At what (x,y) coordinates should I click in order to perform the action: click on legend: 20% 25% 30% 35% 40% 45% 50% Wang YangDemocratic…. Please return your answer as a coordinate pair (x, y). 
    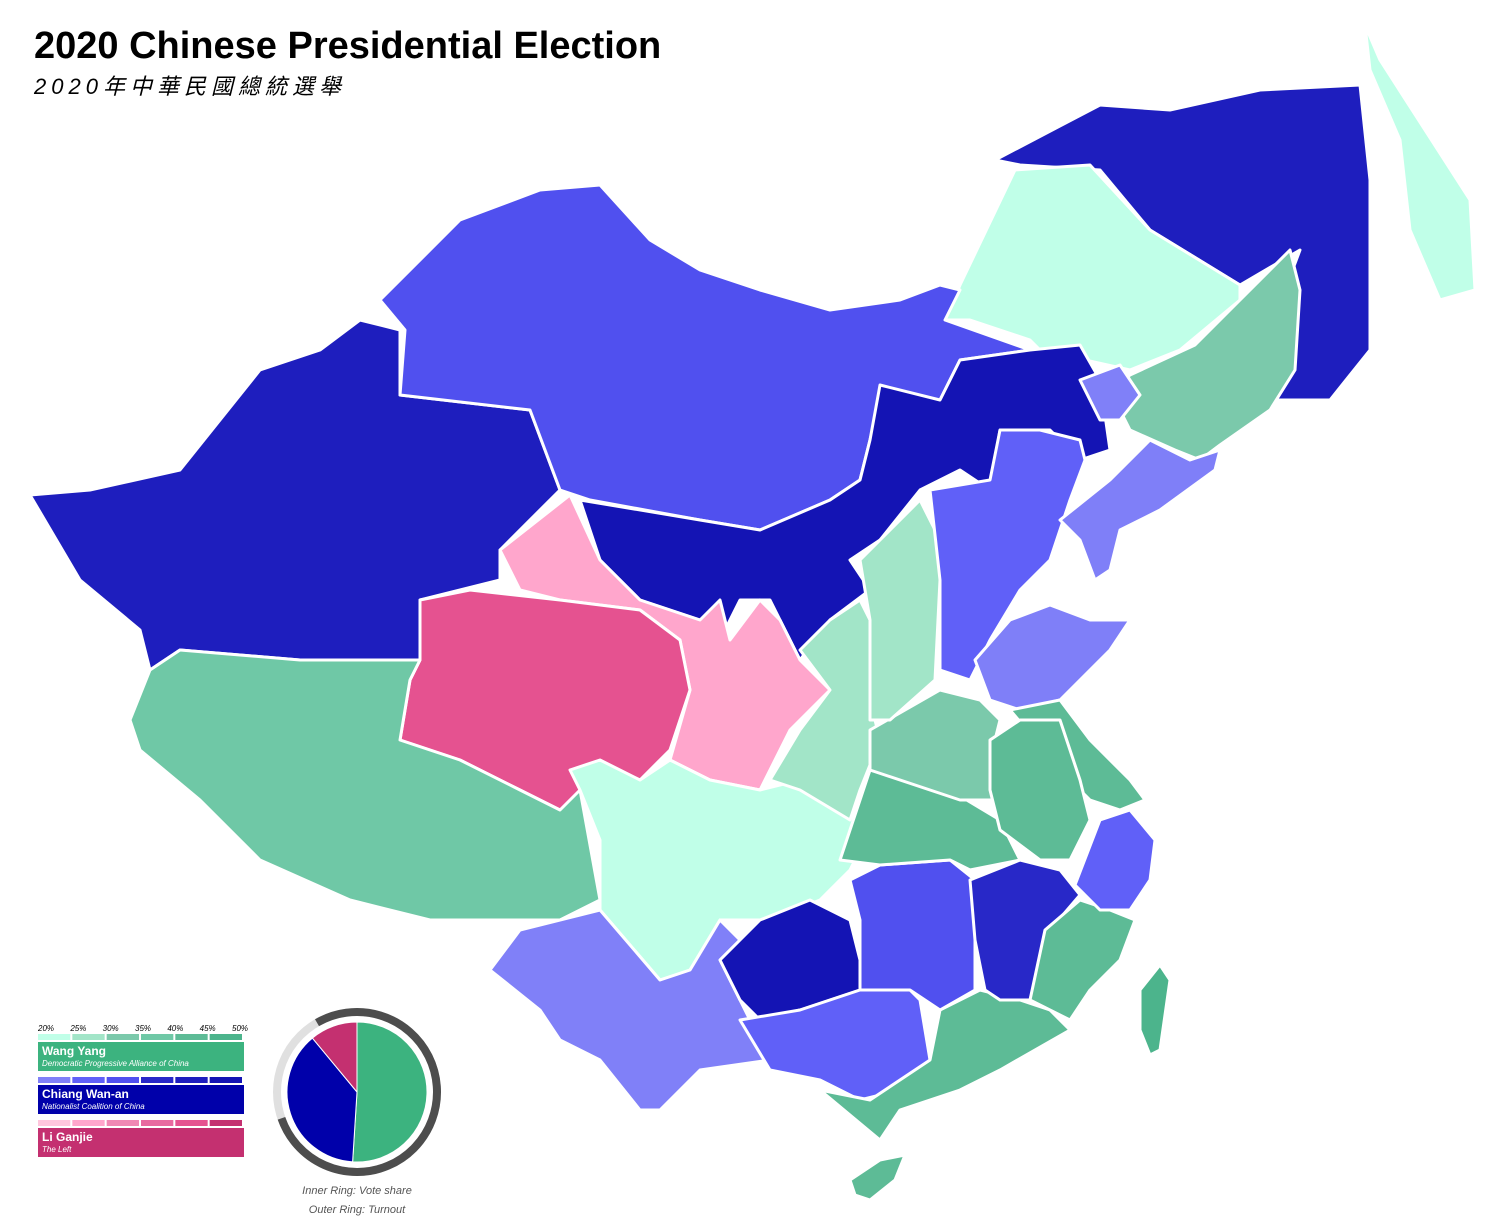
    Looking at the image, I should click on (142, 1090).